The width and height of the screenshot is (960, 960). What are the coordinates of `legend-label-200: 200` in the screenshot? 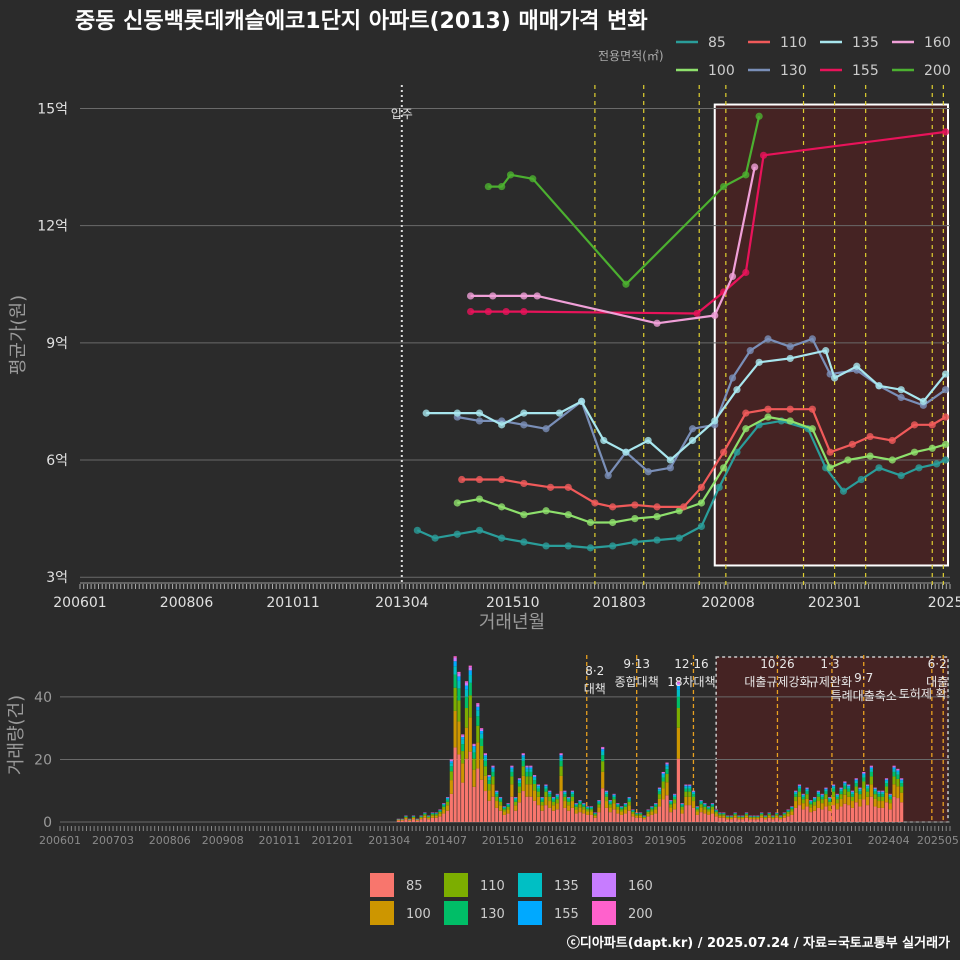 It's located at (937, 71).